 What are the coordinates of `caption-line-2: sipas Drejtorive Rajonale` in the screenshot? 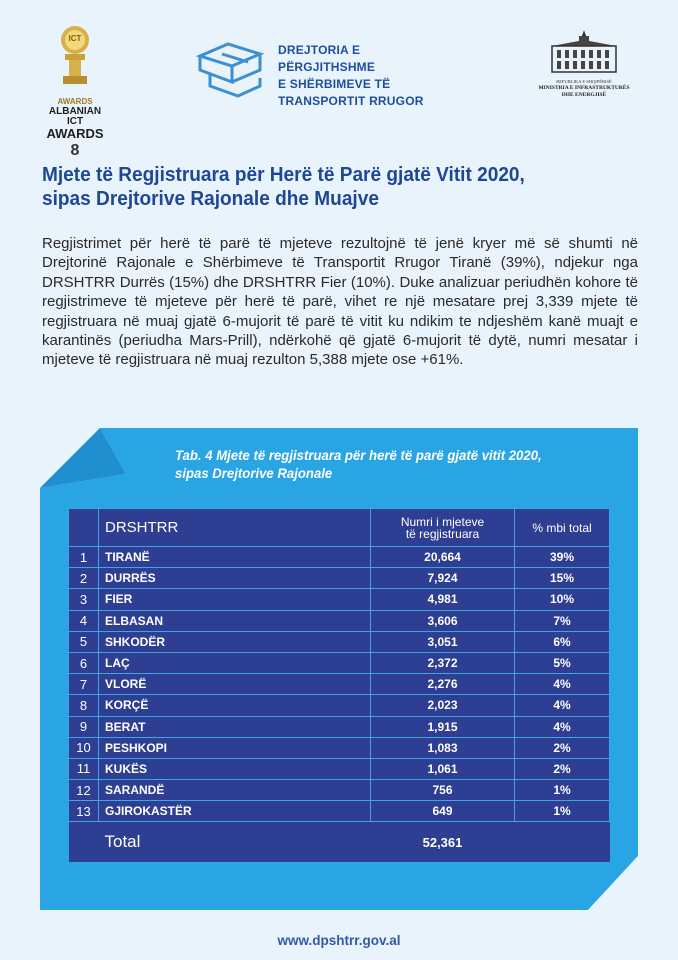 It's located at (254, 473).